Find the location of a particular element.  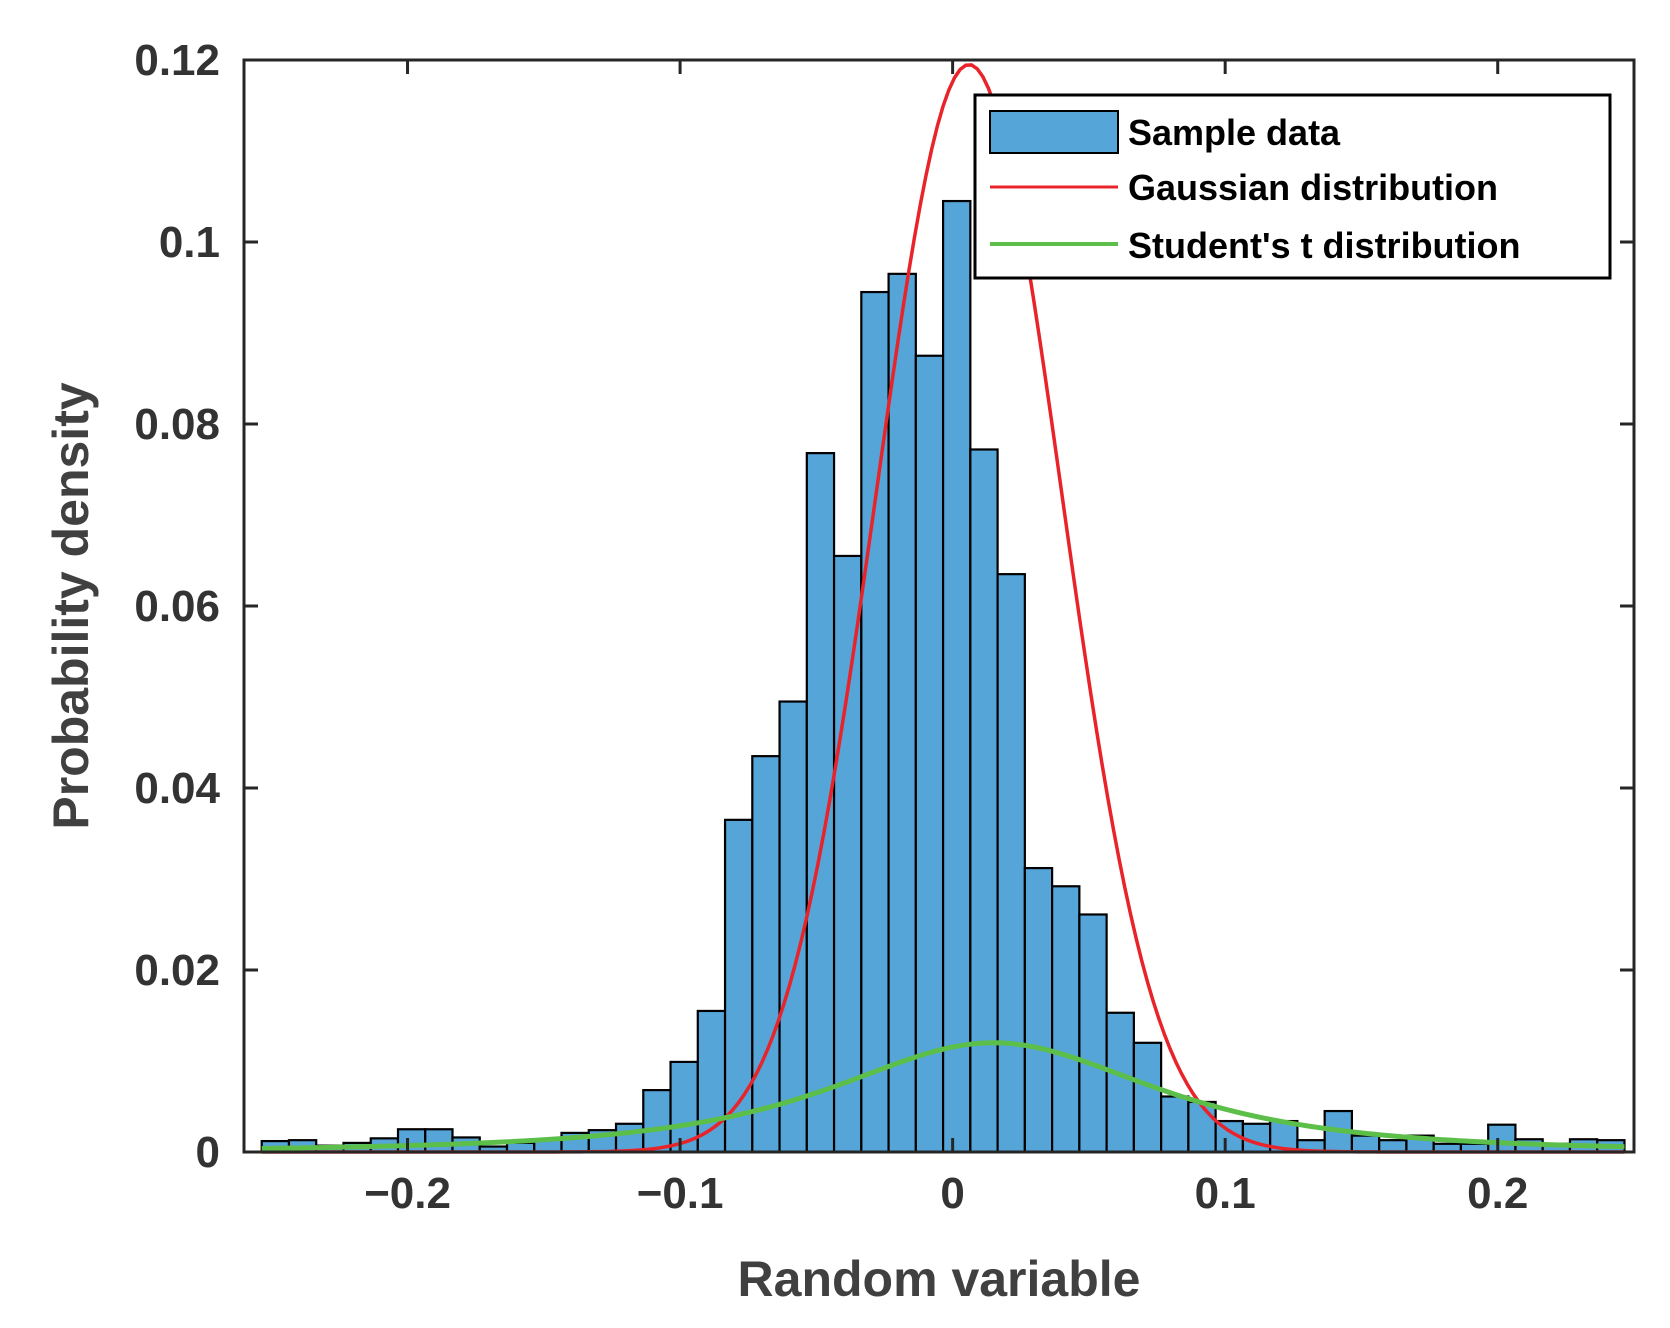

x-tick-label: 0.2 is located at coordinates (1497, 1193).